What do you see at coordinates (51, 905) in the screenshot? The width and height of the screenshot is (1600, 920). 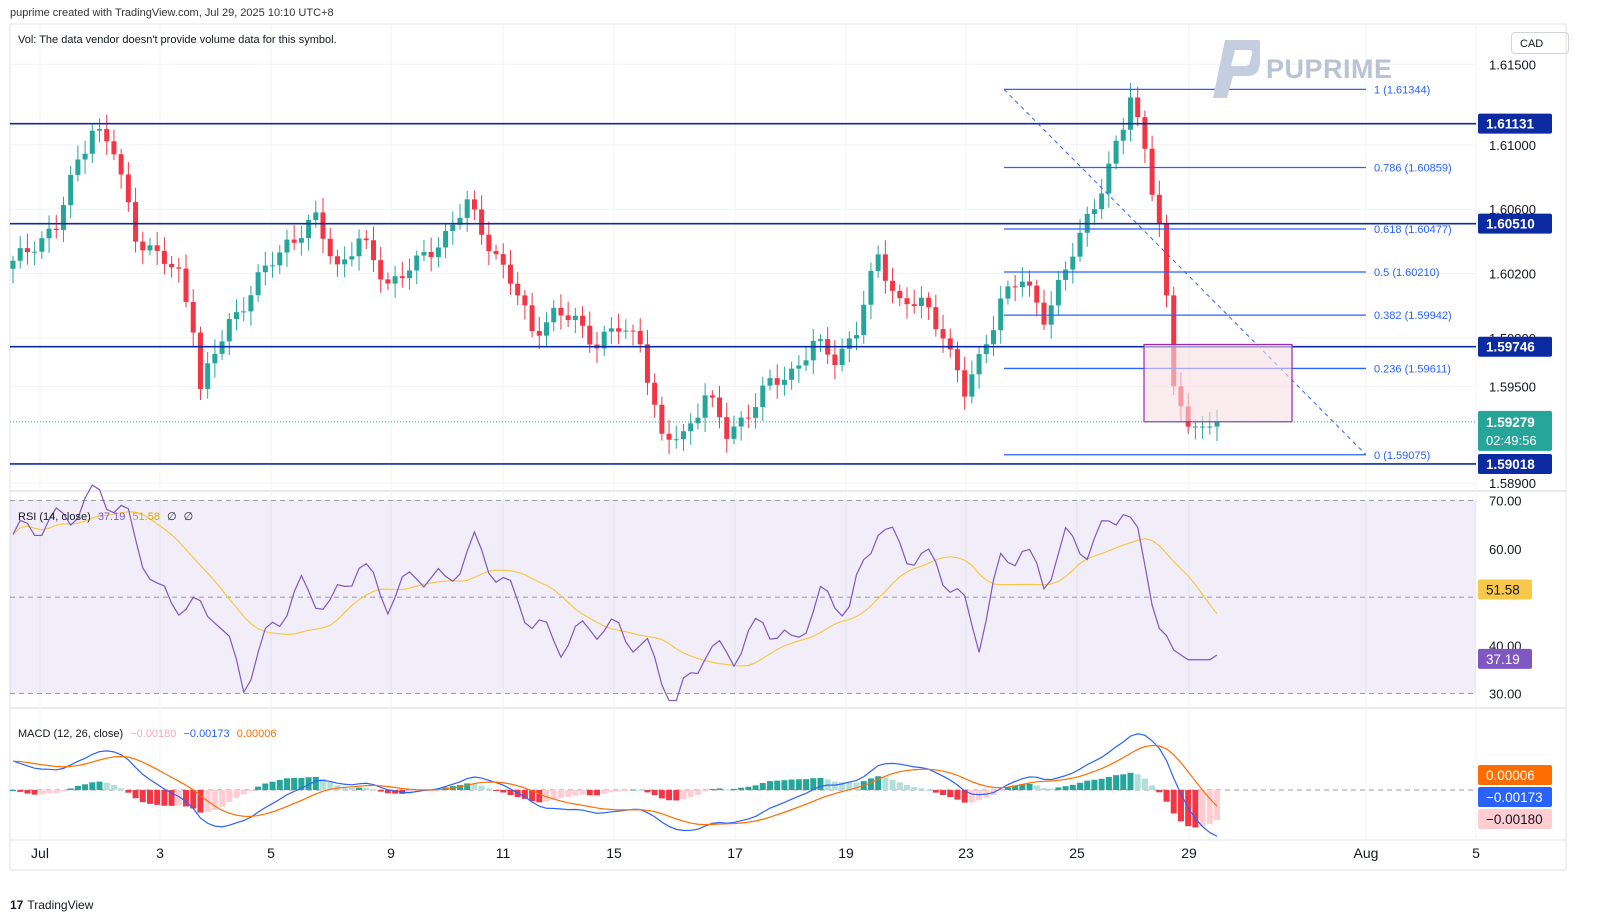 I see `footer: 17 TradingView` at bounding box center [51, 905].